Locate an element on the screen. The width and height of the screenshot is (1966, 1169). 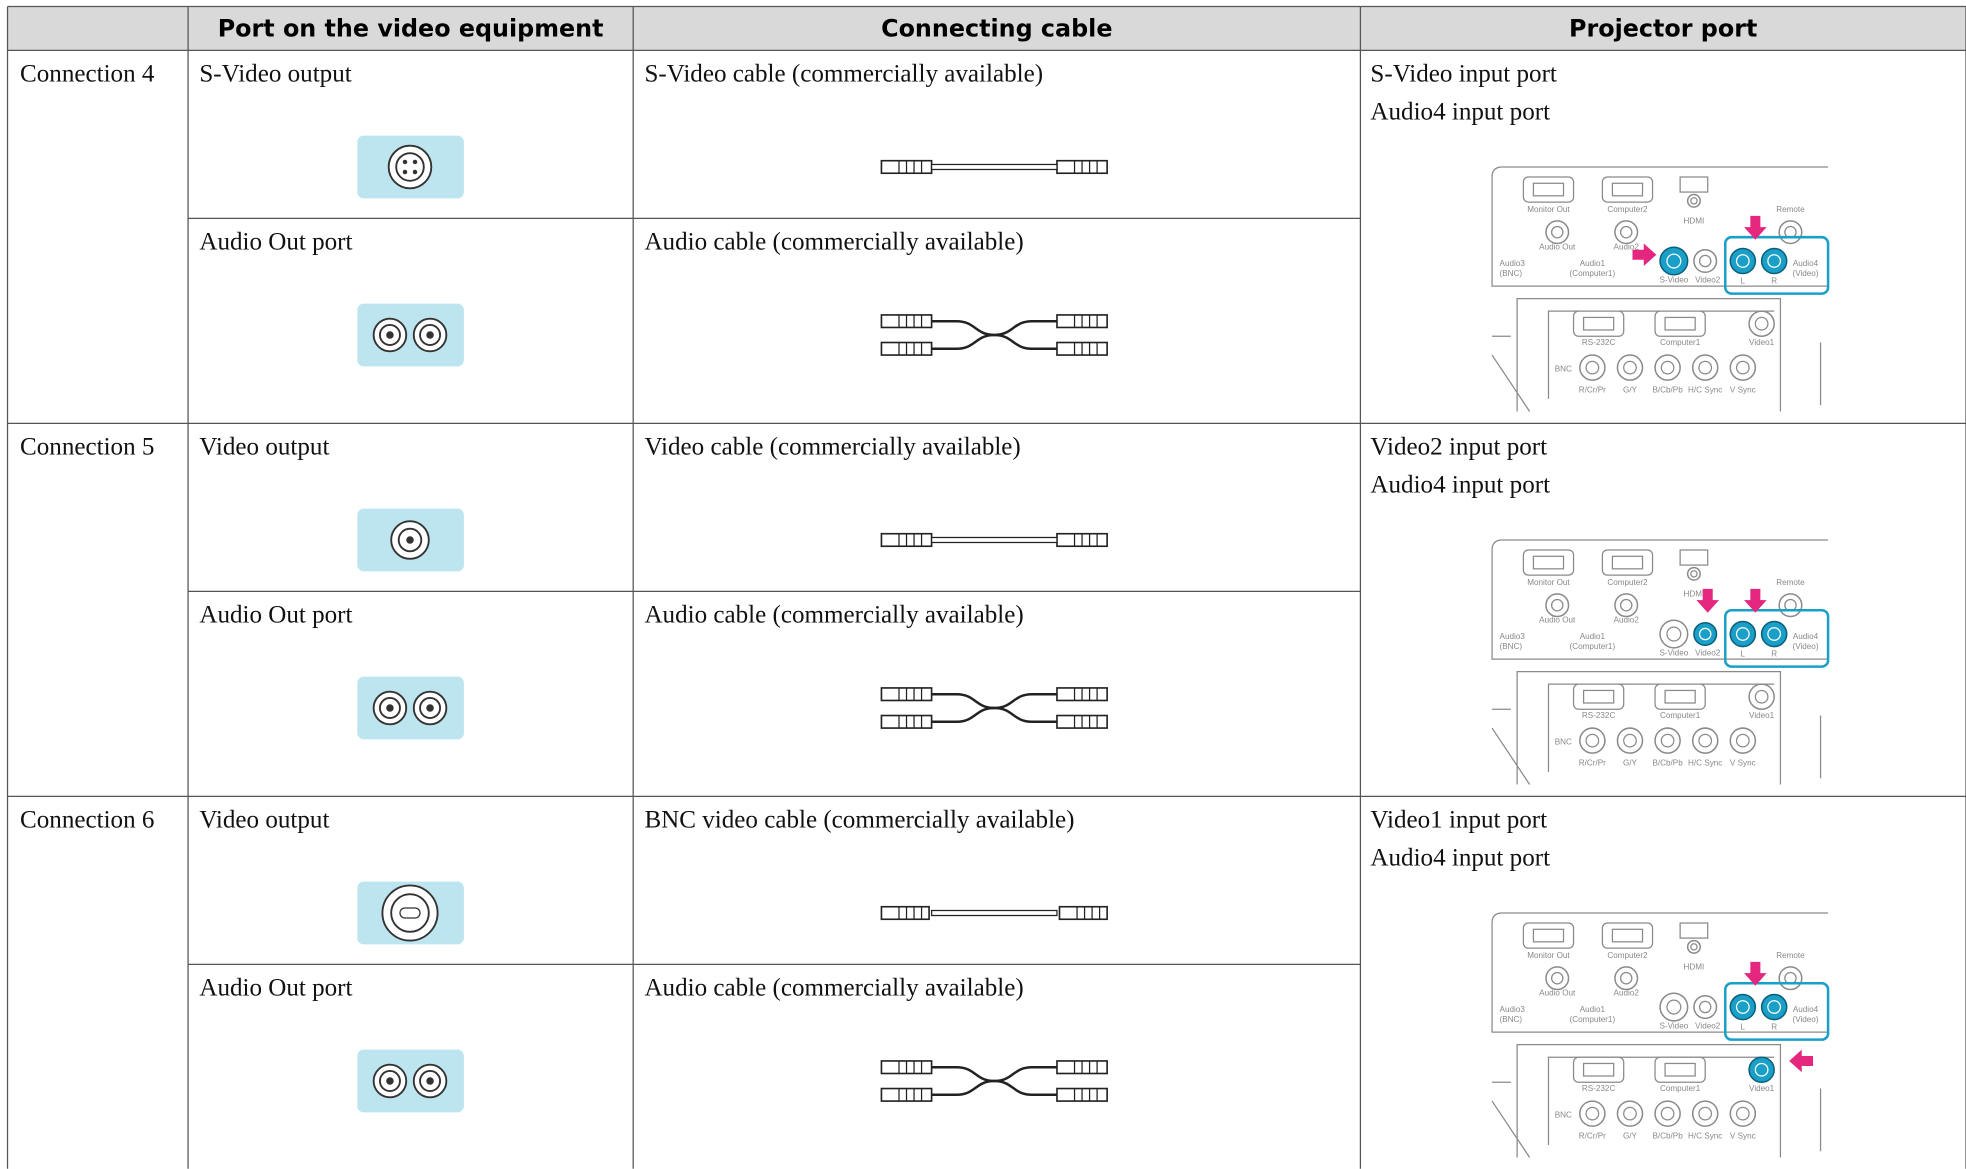
panel-label: Computer1 is located at coordinates (1680, 1088).